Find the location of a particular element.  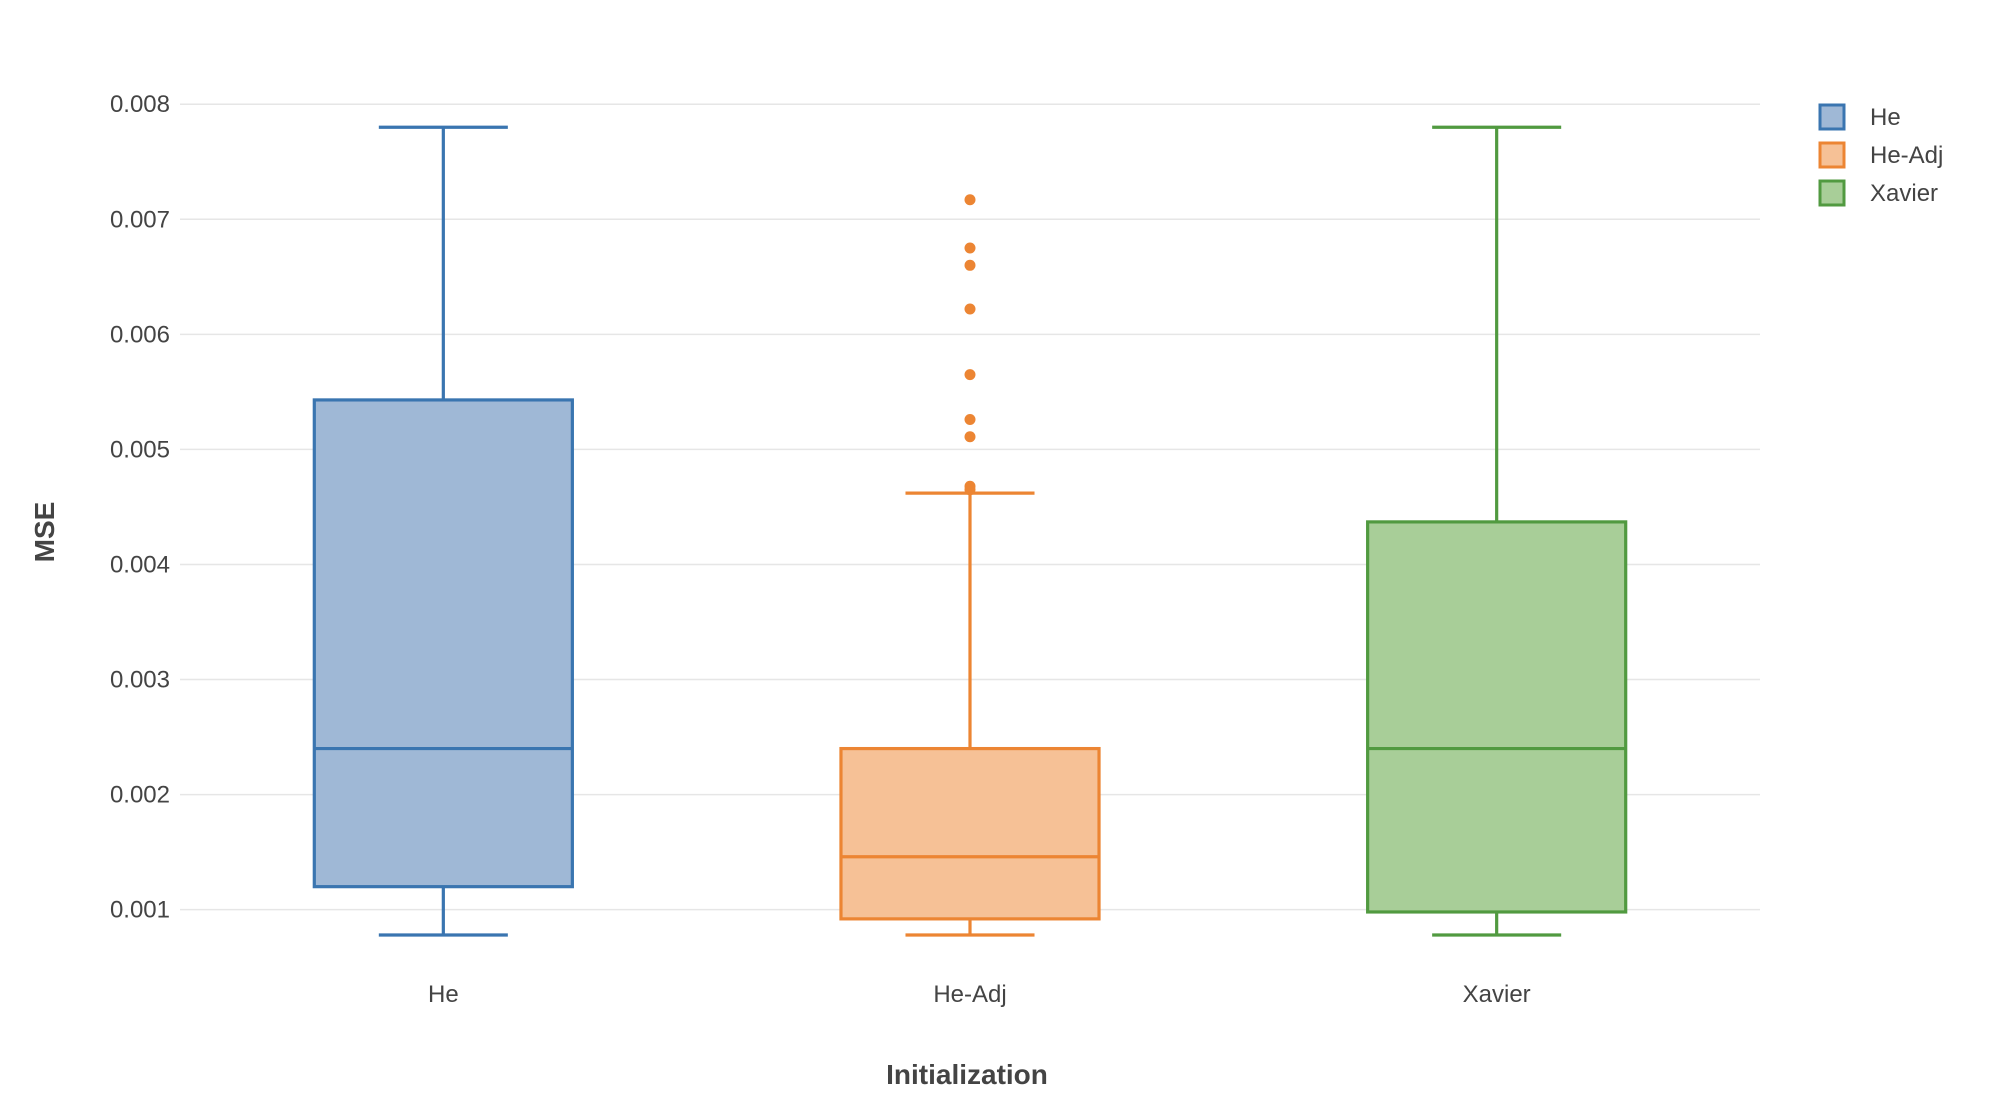

y-tick-label: 0.008 is located at coordinates (140, 104).